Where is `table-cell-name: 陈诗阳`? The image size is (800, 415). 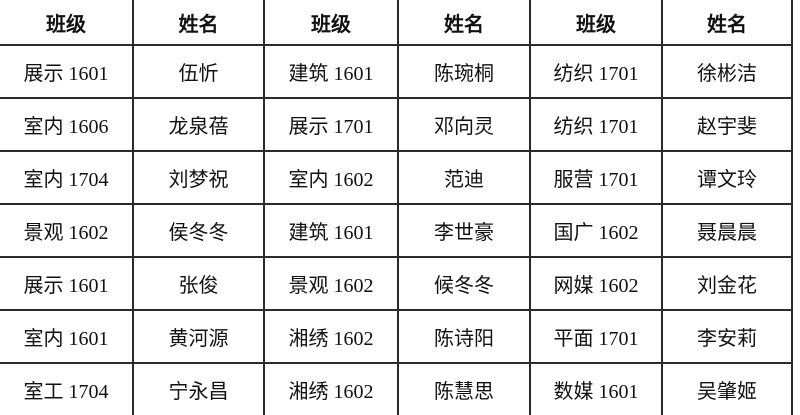 table-cell-name: 陈诗阳 is located at coordinates (465, 337).